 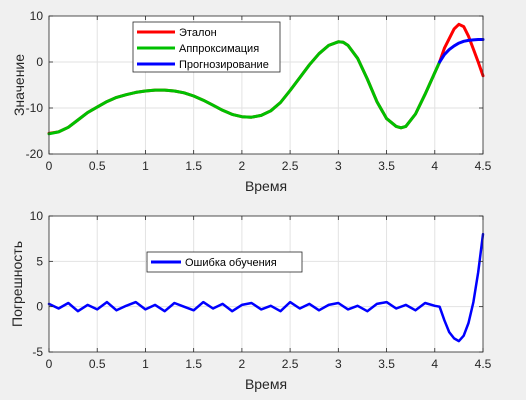 I want to click on y-tick-label: -10, so click(x=35, y=108).